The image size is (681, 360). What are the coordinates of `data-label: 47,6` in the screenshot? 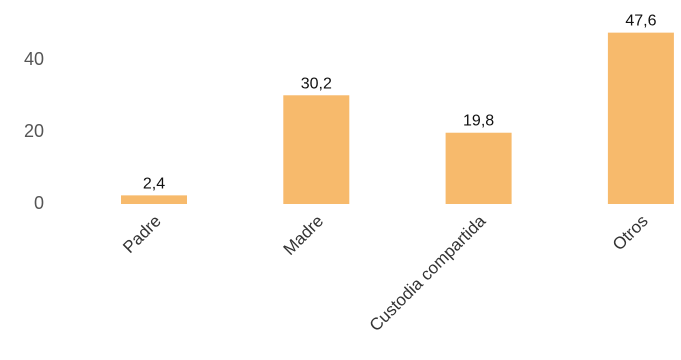 It's located at (640, 21).